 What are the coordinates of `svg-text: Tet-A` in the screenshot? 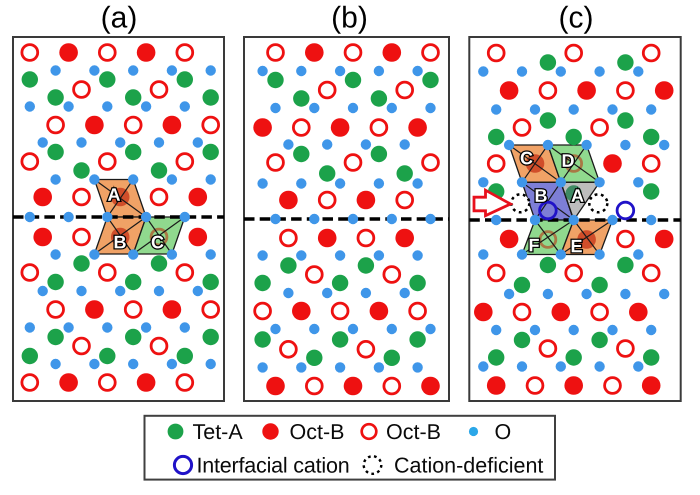 It's located at (217, 432).